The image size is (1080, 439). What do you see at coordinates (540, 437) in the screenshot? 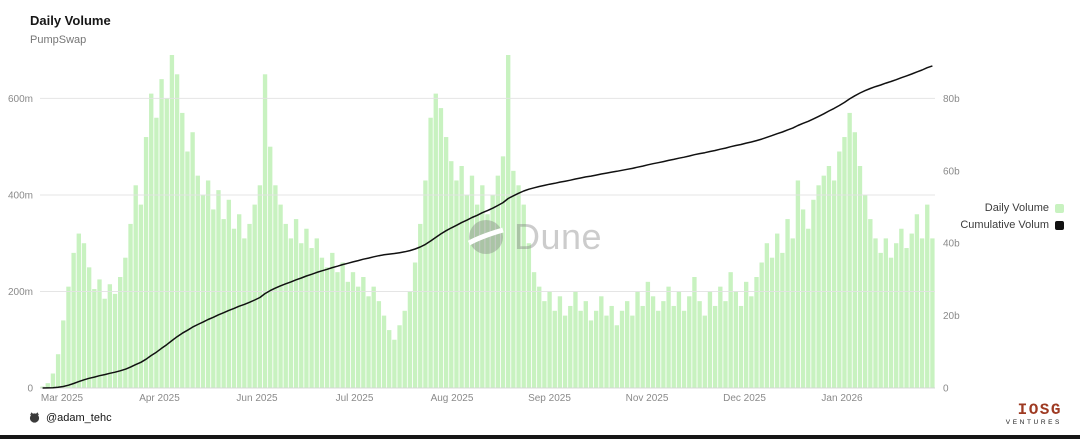
I see `window-bottom-edge` at bounding box center [540, 437].